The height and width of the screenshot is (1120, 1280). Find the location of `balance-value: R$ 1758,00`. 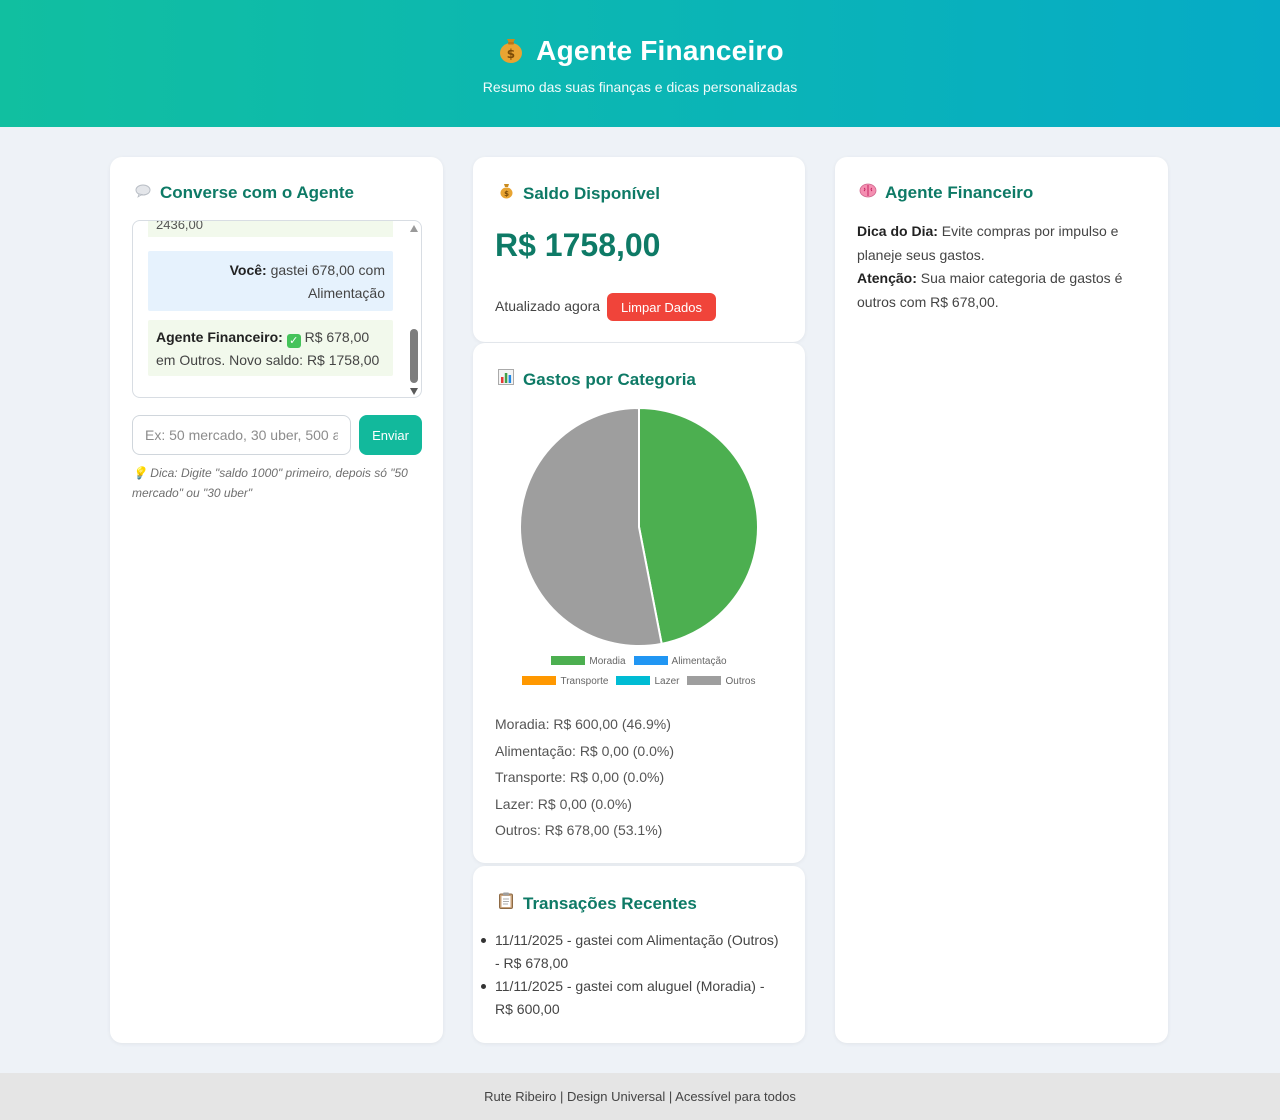

balance-value: R$ 1758,00 is located at coordinates (578, 245).